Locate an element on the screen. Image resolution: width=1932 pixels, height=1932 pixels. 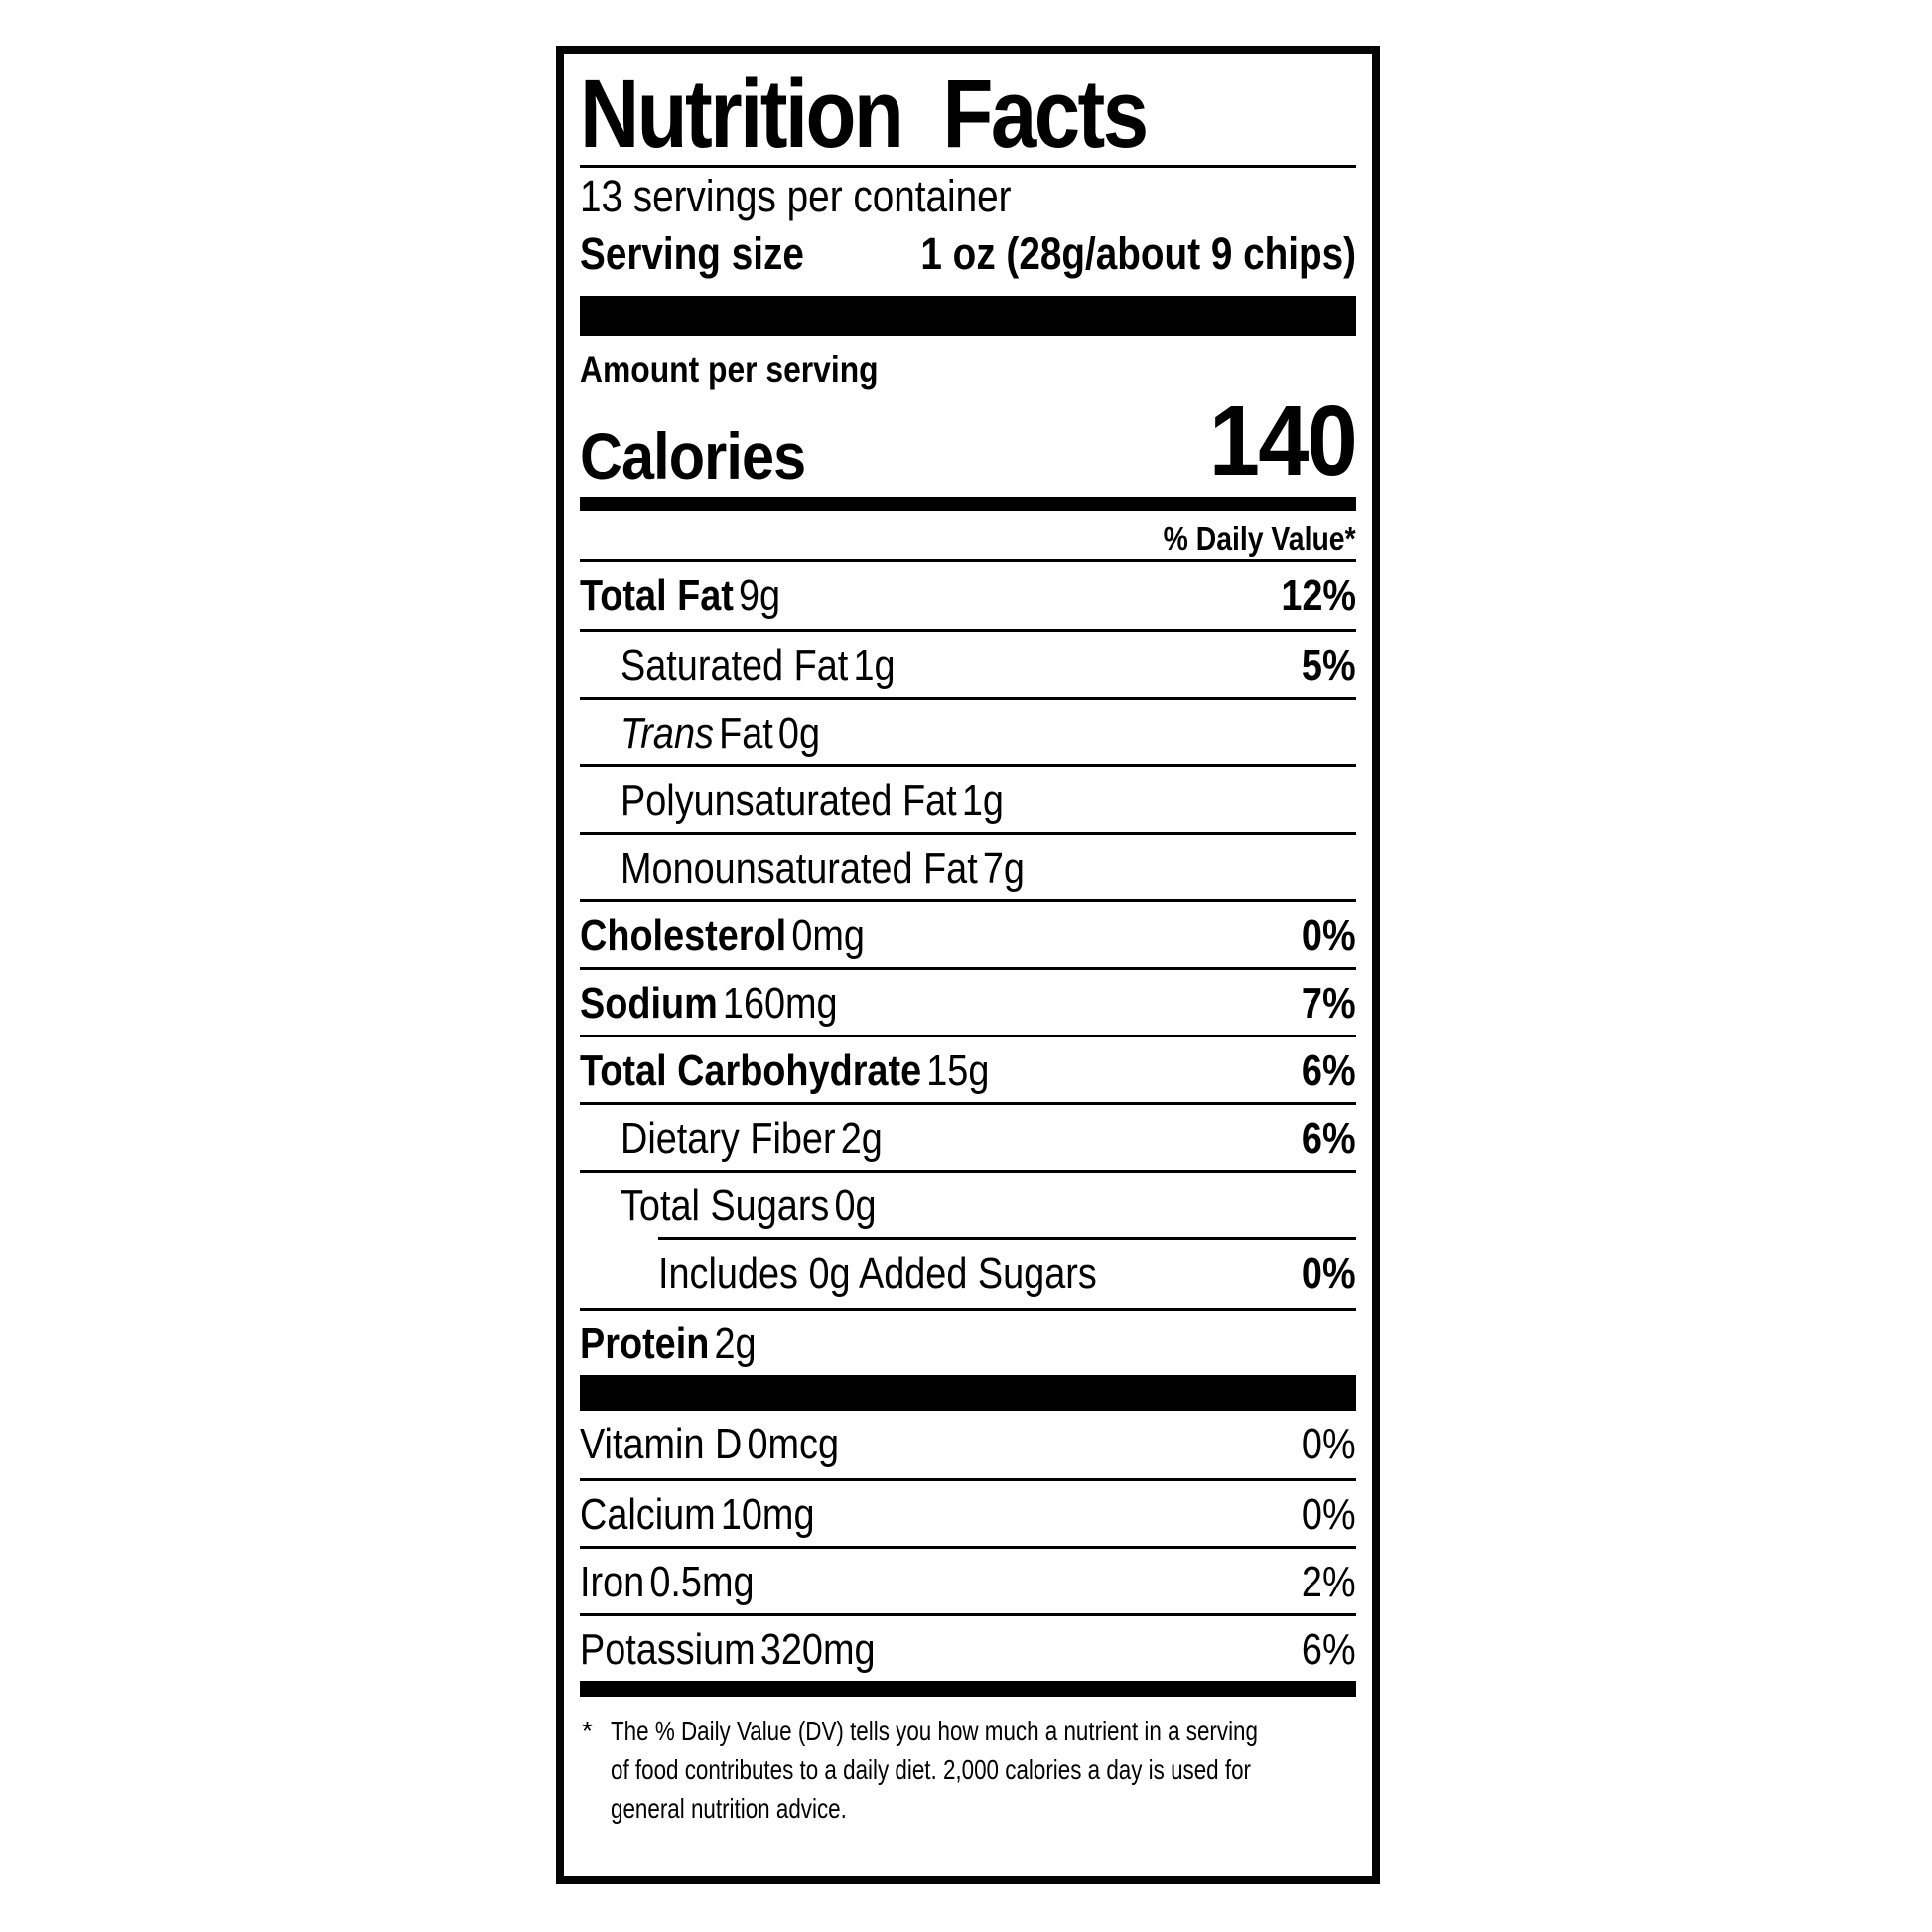
divider-indented is located at coordinates (1007, 1239).